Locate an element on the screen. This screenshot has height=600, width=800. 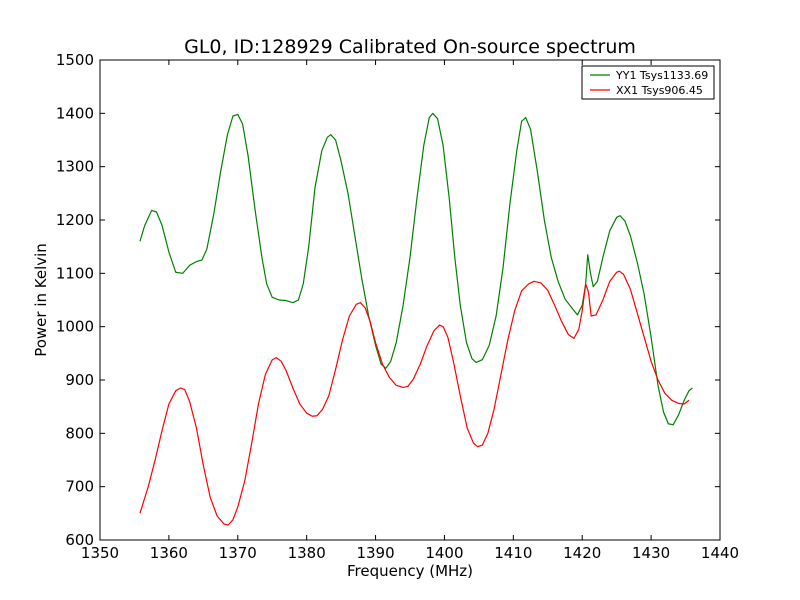
y-axis-label: Power in Kelvin is located at coordinates (41, 300).